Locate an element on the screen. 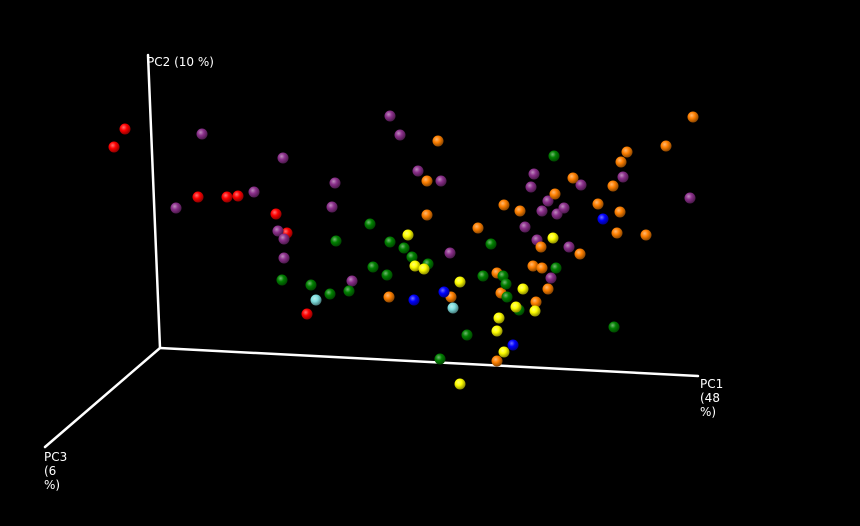  pc1-axis-line is located at coordinates (429, 362).